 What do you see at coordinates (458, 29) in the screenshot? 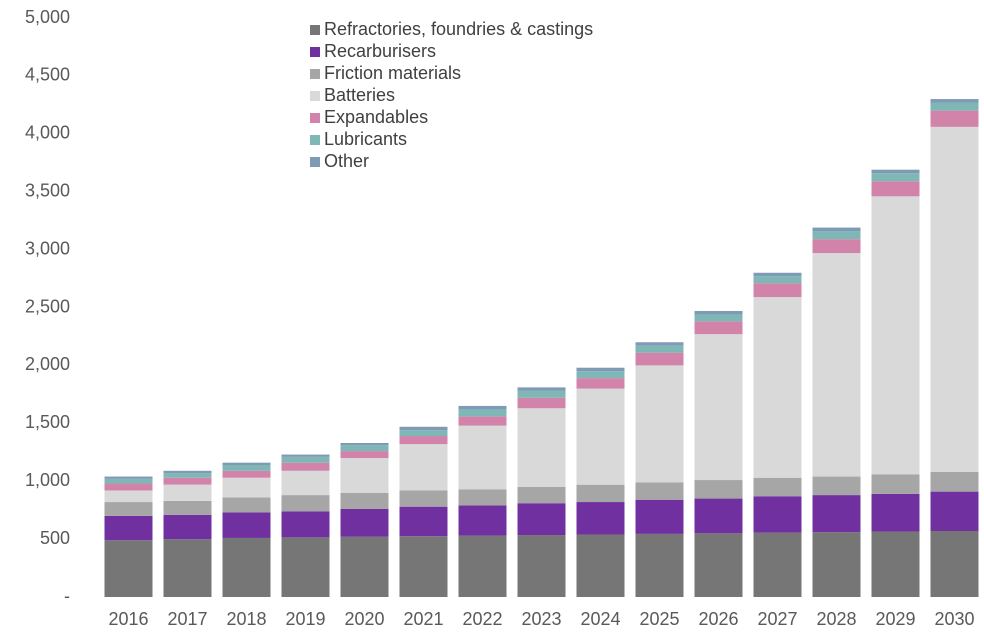
I see `legend-label: Refractories, foundries & castings` at bounding box center [458, 29].